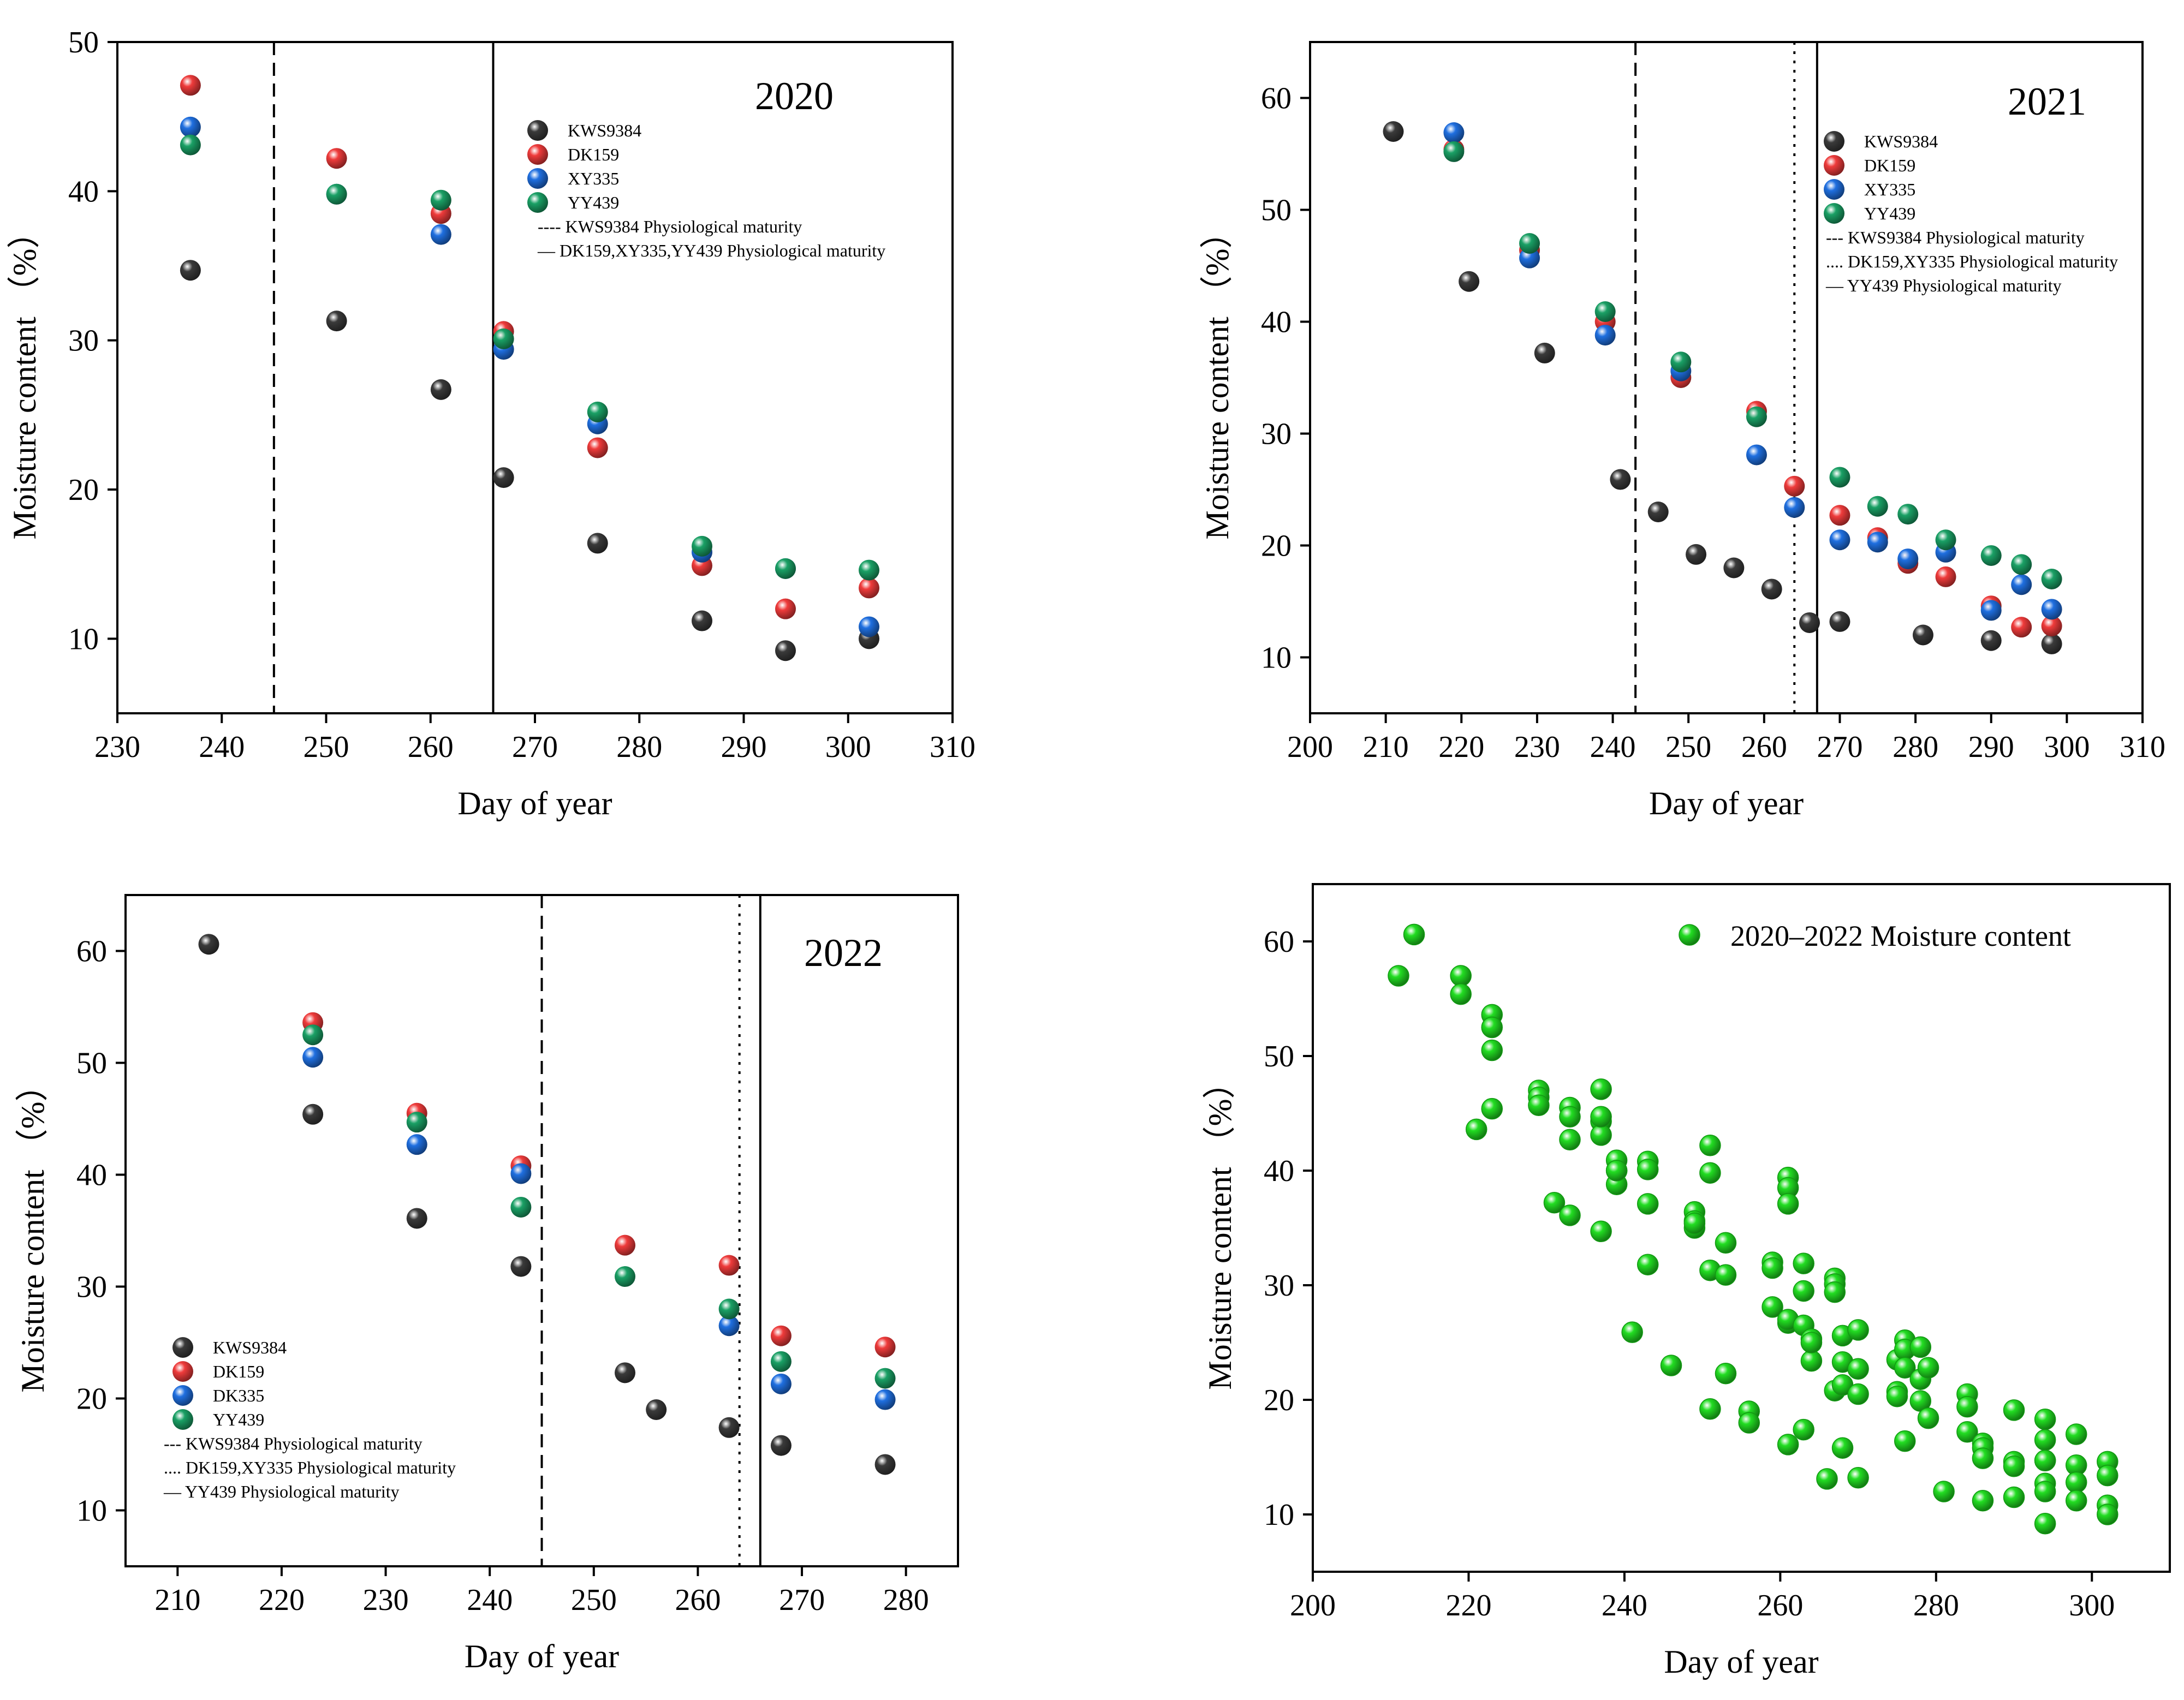  What do you see at coordinates (593, 154) in the screenshot?
I see `legend-entry: DK159` at bounding box center [593, 154].